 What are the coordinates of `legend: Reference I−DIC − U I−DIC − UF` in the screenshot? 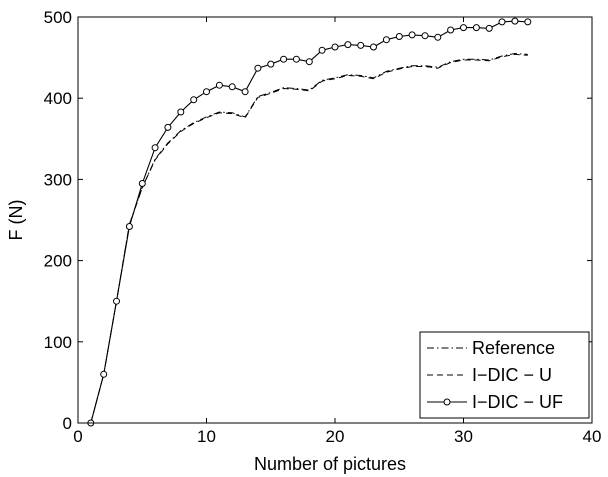 It's located at (504, 375).